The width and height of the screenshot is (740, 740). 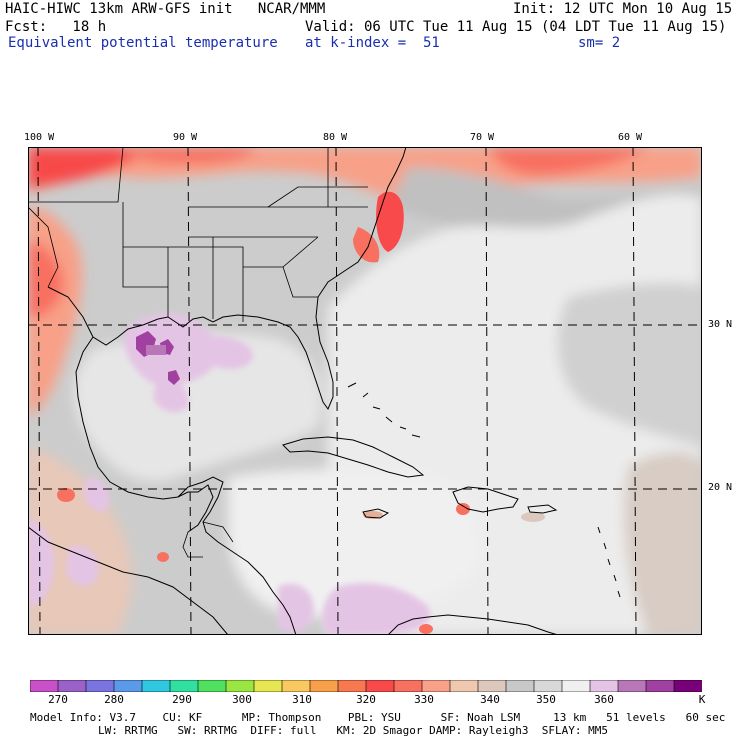 What do you see at coordinates (39, 137) in the screenshot?
I see `lon-label-100w: 100 W` at bounding box center [39, 137].